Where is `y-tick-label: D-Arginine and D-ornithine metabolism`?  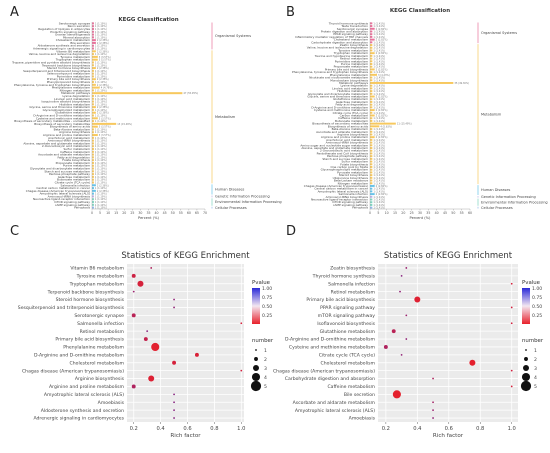
y-tick-label: D-Arginine and D-ornithine metabolism is located at coordinates (330, 340).